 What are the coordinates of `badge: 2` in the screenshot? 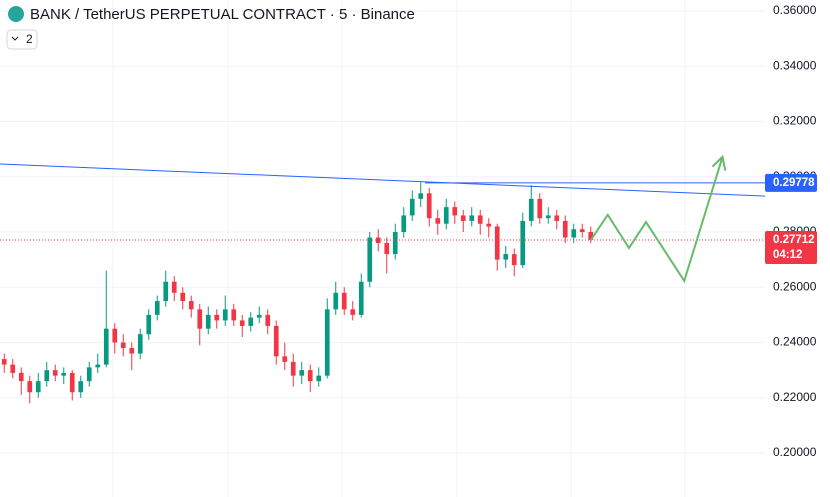 It's located at (29, 39).